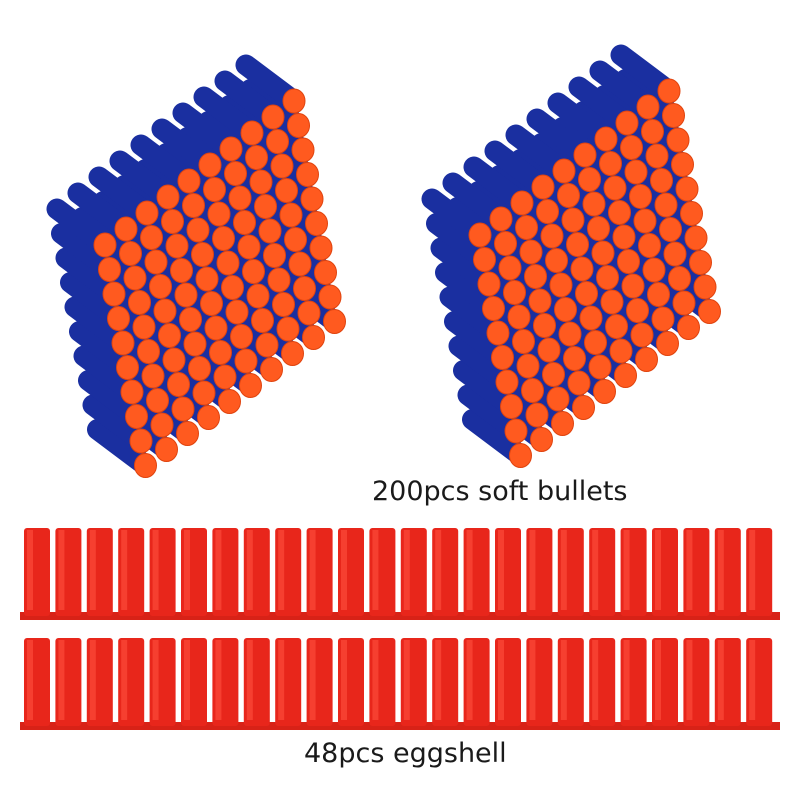 This screenshot has width=800, height=800. Describe the element at coordinates (405, 753) in the screenshot. I see `shells-caption: 48pcs eggshell` at that location.